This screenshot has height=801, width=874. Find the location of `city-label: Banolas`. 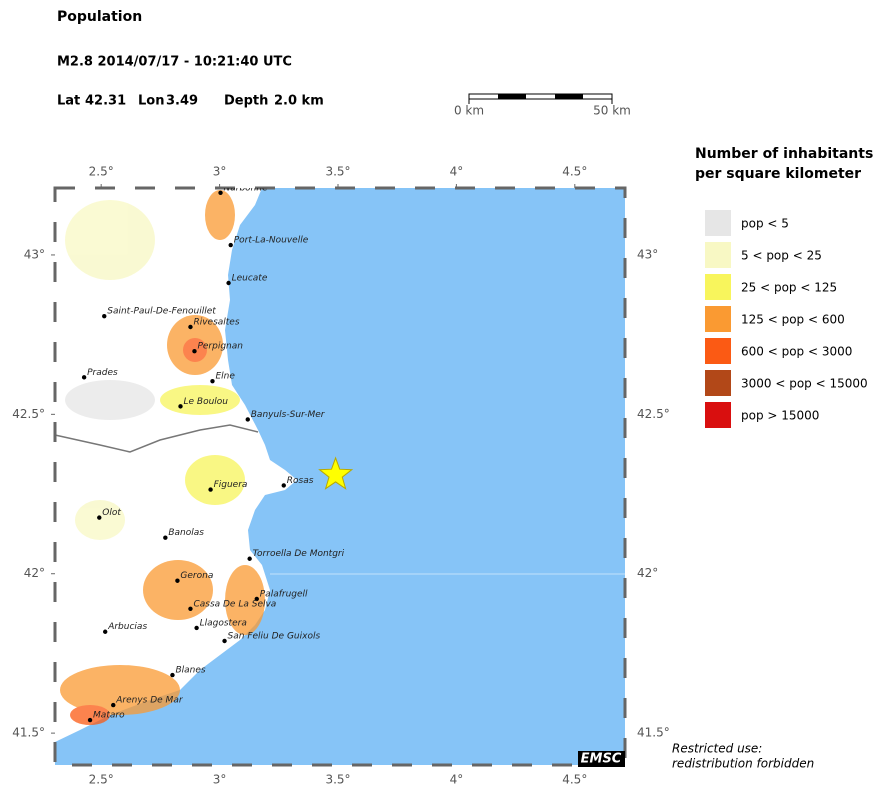

city-label: Banolas is located at coordinates (186, 533).